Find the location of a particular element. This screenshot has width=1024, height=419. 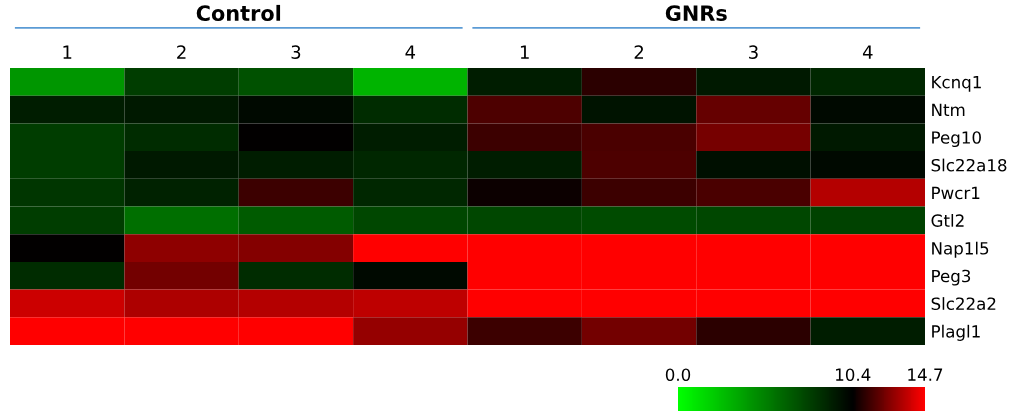

y-tick-label: Pwcr1 is located at coordinates (956, 193).